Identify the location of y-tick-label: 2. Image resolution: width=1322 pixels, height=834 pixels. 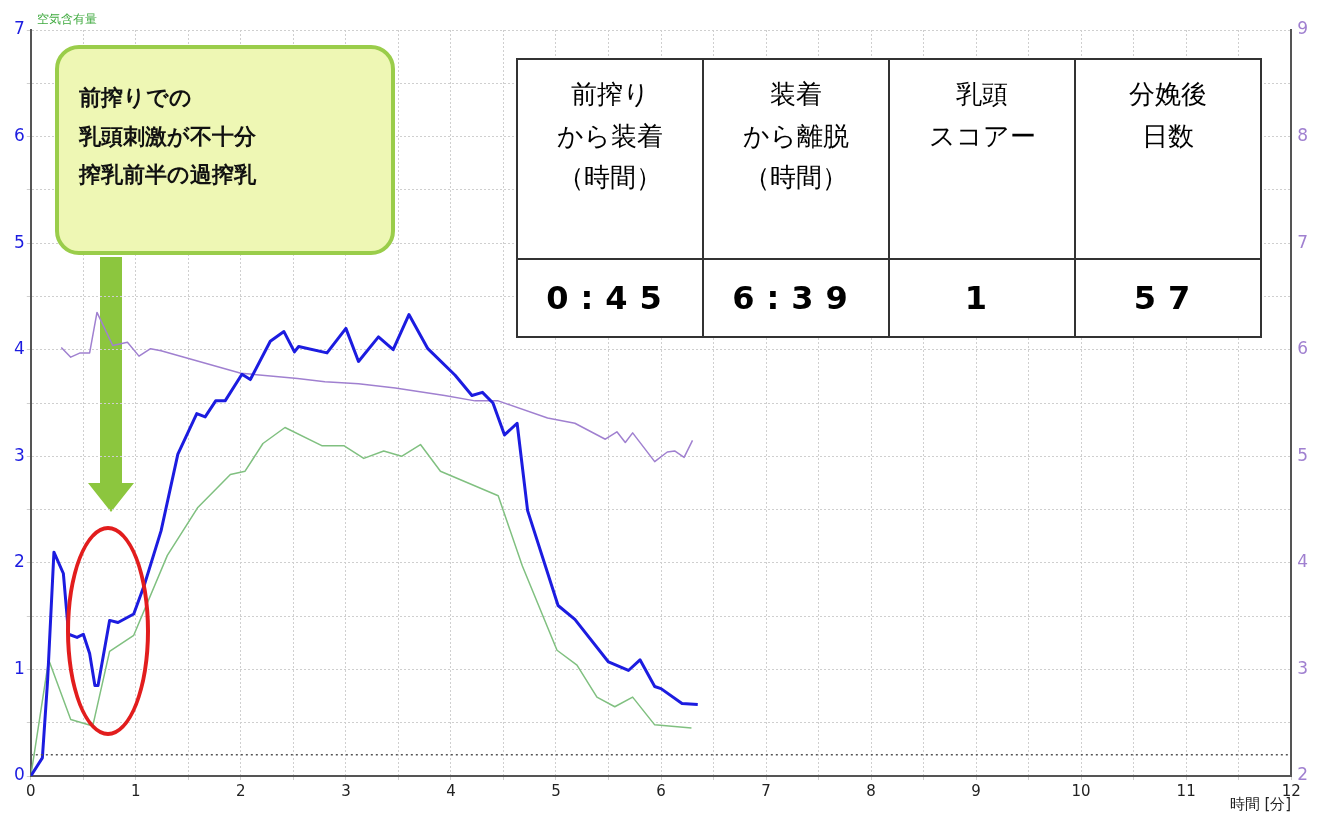
(19, 561).